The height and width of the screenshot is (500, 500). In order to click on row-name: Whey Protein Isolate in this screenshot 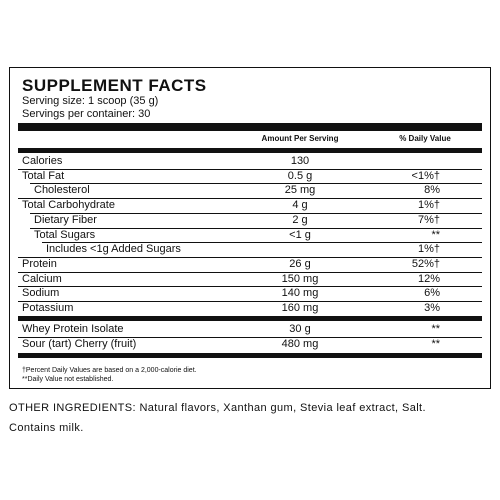, I will do `click(73, 329)`.